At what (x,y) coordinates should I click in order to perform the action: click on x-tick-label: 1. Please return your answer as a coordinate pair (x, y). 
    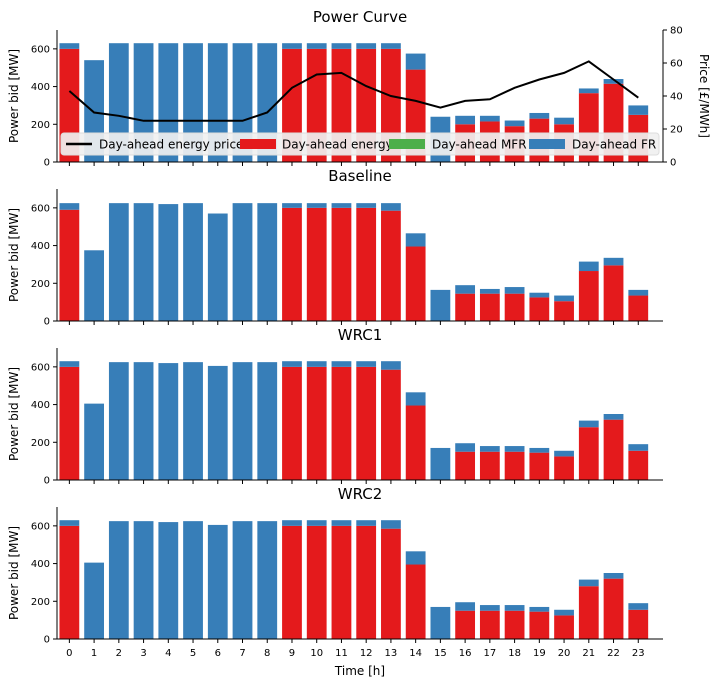
    Looking at the image, I should click on (94, 653).